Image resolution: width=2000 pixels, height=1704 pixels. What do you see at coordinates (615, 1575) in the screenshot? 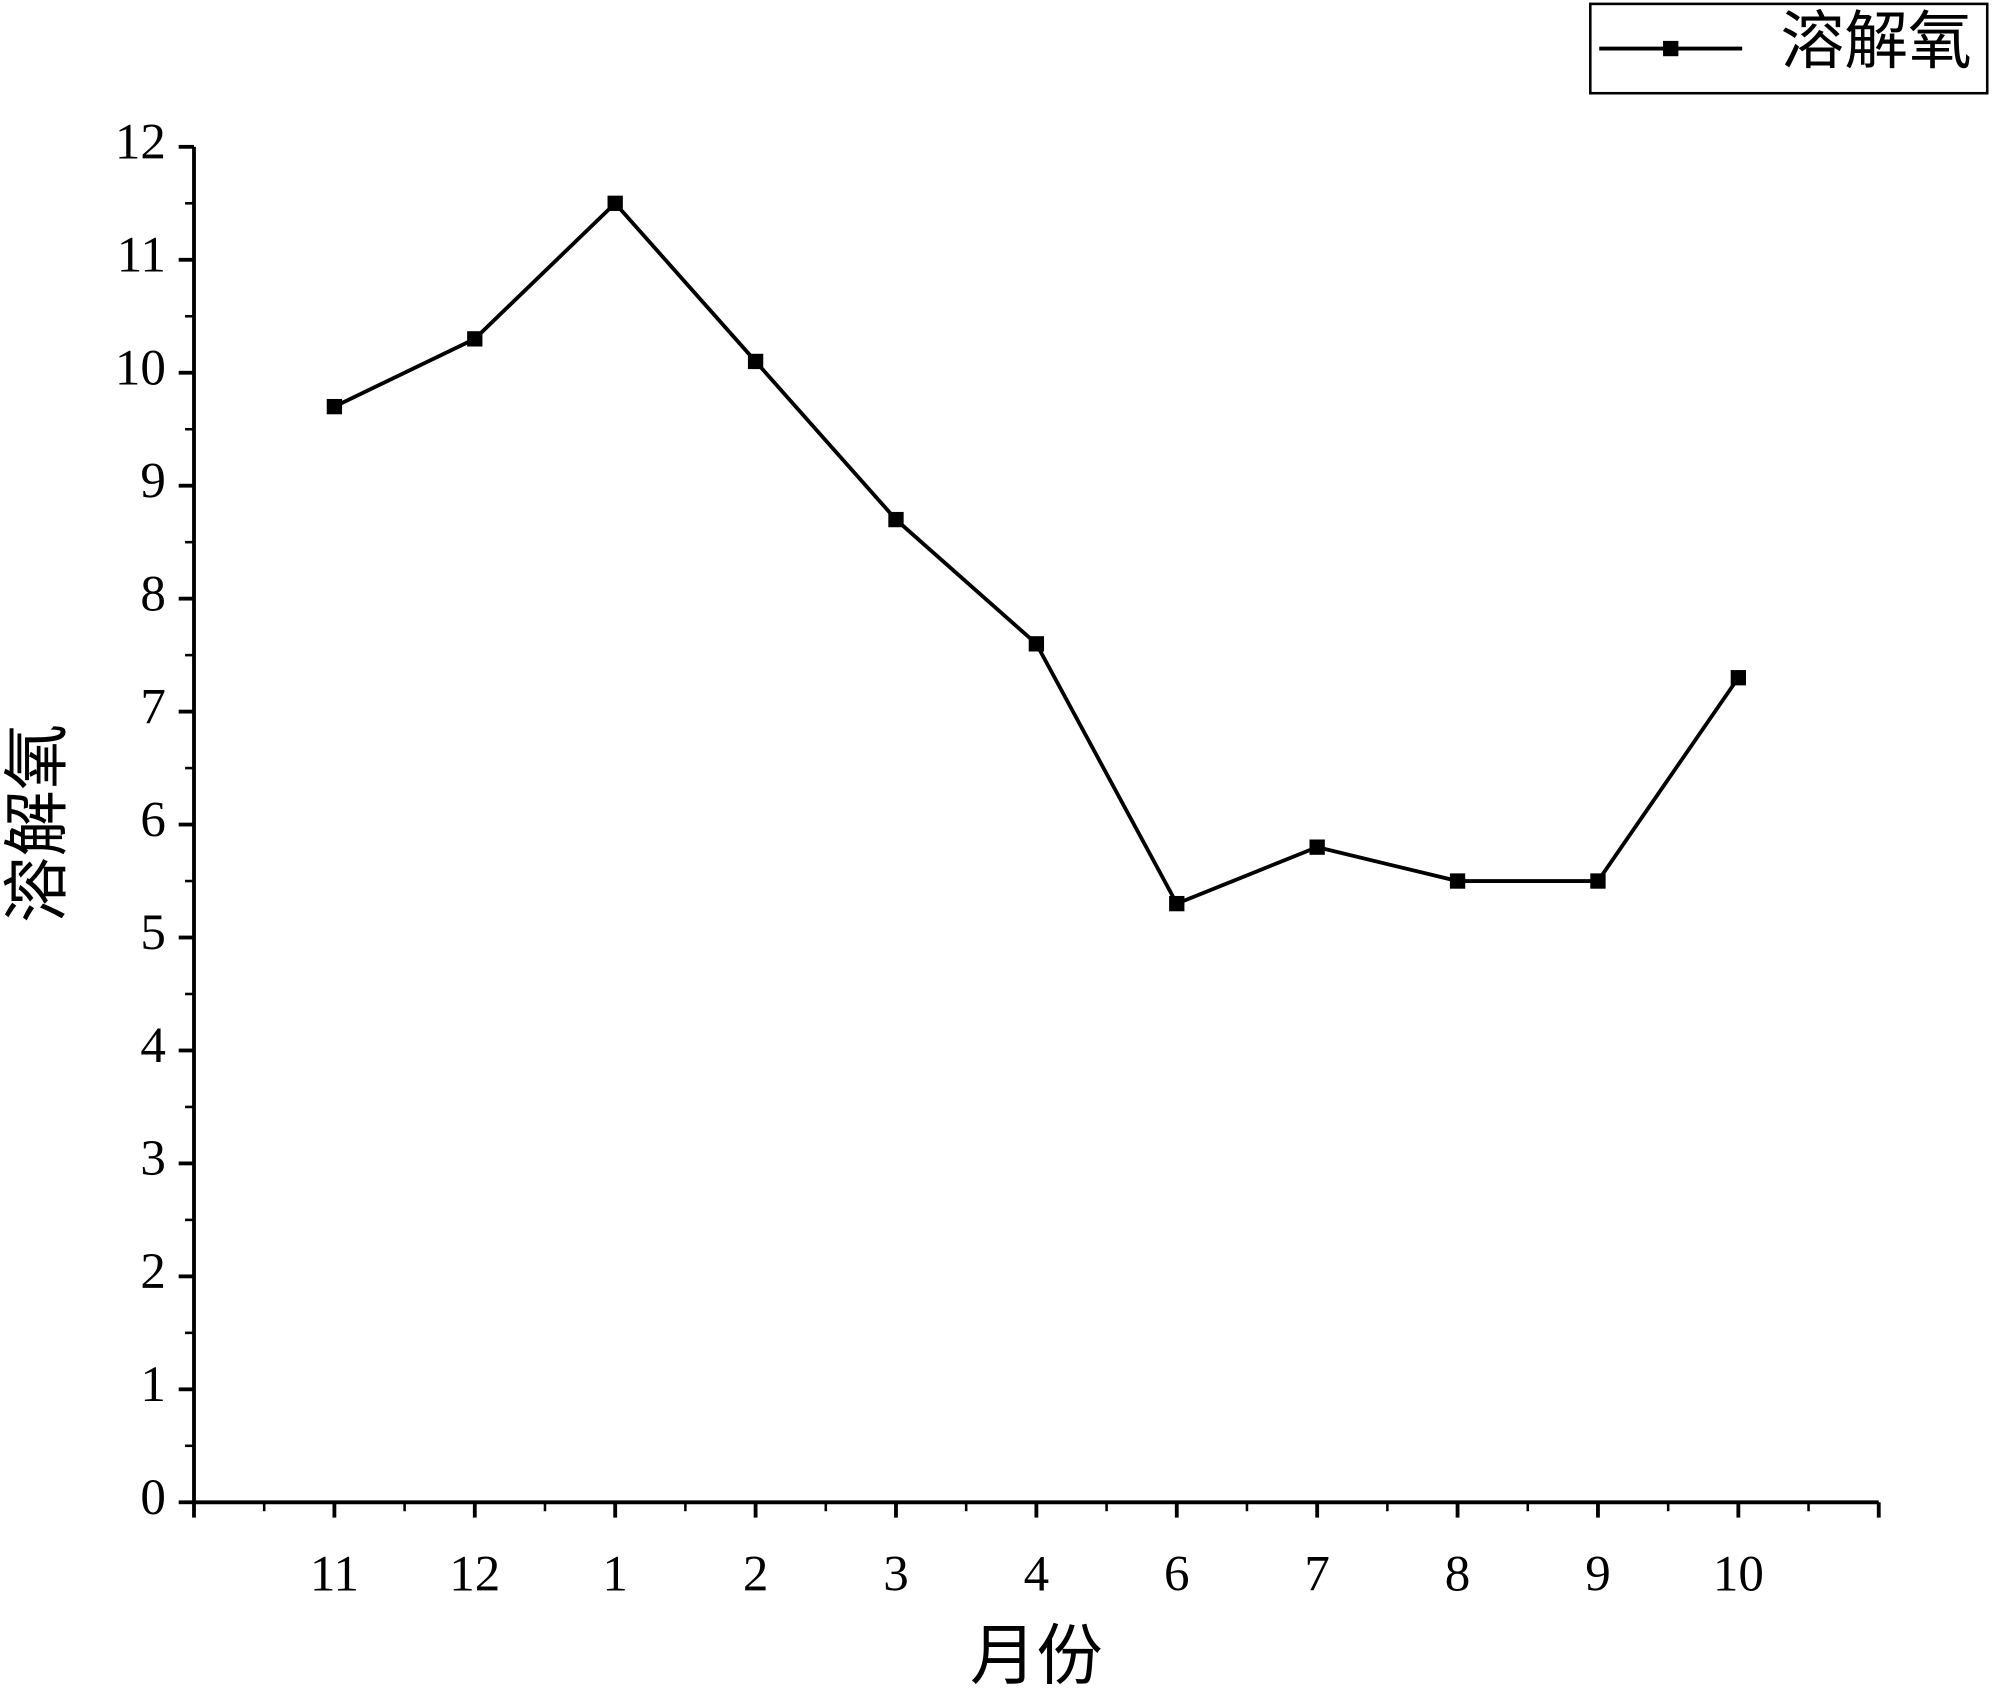
I see `x-tick-label: 1` at bounding box center [615, 1575].